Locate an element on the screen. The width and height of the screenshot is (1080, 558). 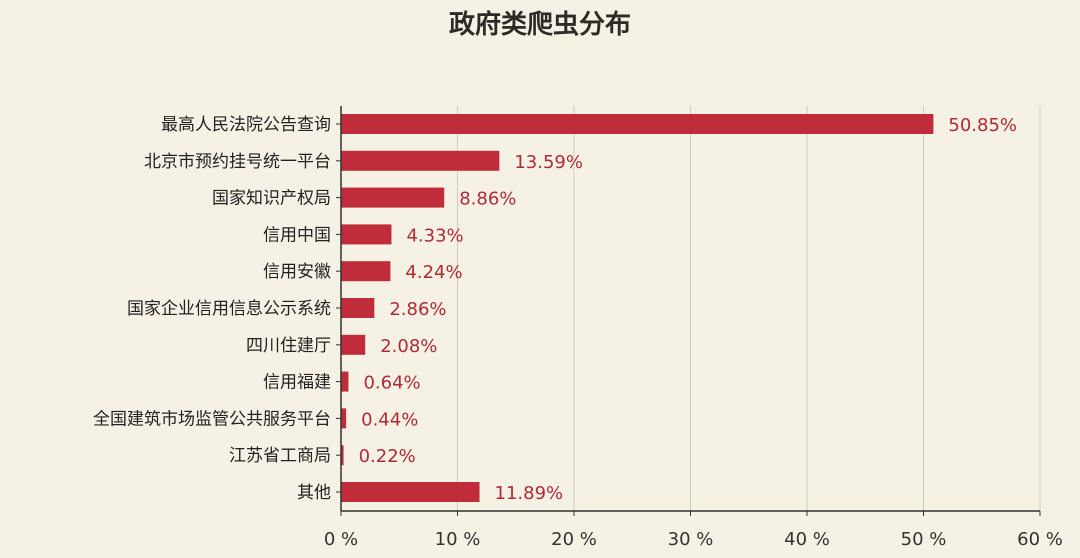
x-tick-labels: 0 % 10 % 20 % 30 % 40 % 50 % 60 % is located at coordinates (693, 530).